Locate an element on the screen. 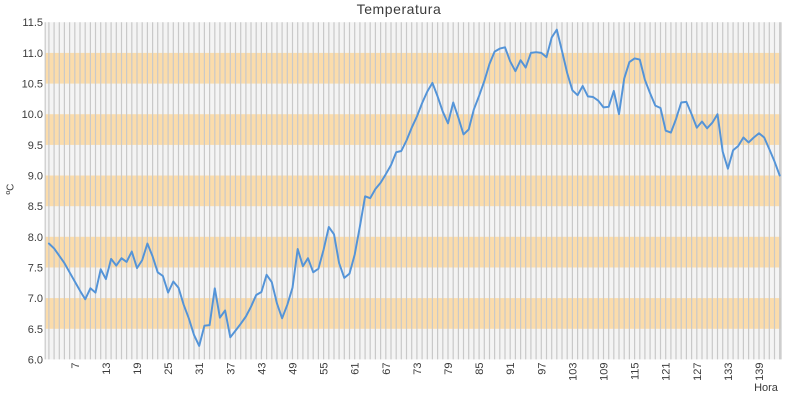  svg-text: ºC is located at coordinates (11, 189).